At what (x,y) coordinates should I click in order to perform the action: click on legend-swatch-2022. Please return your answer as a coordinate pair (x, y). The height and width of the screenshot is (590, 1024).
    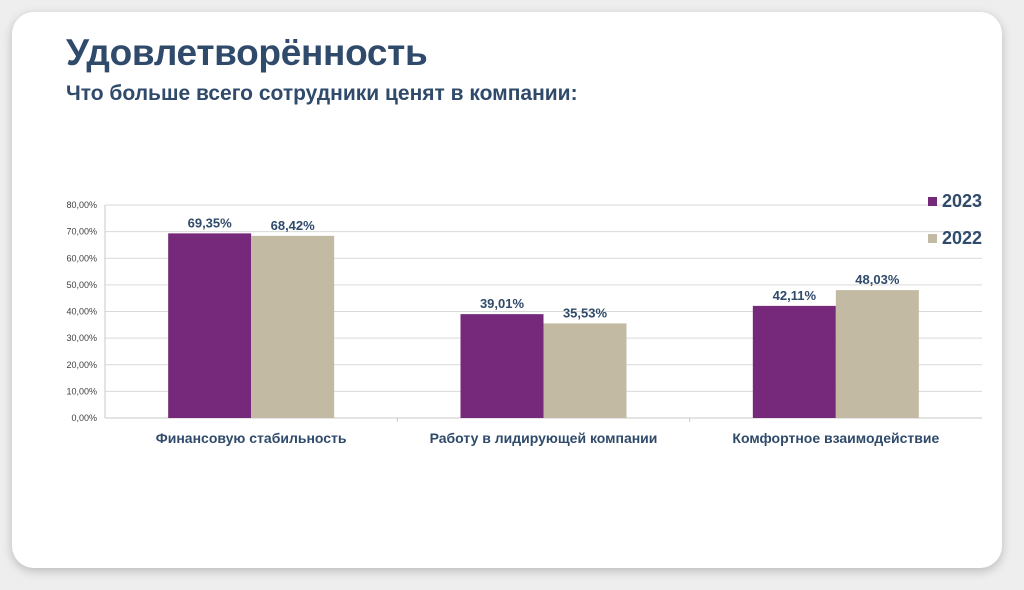
    Looking at the image, I should click on (932, 238).